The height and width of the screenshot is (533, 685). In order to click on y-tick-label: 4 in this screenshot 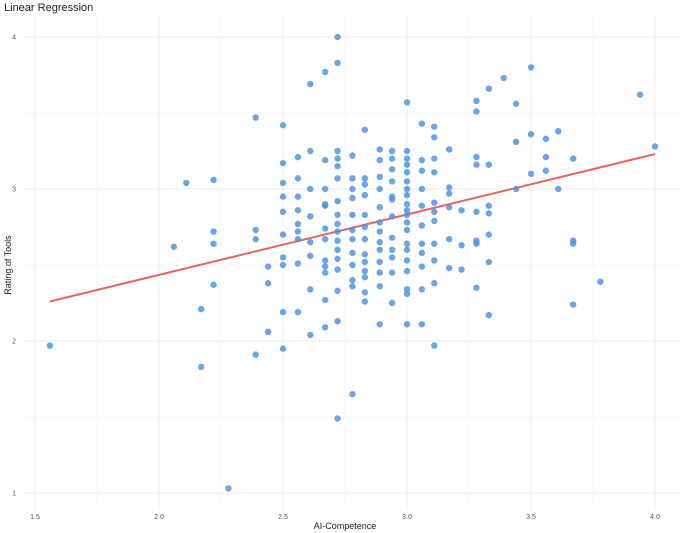, I will do `click(14, 38)`.